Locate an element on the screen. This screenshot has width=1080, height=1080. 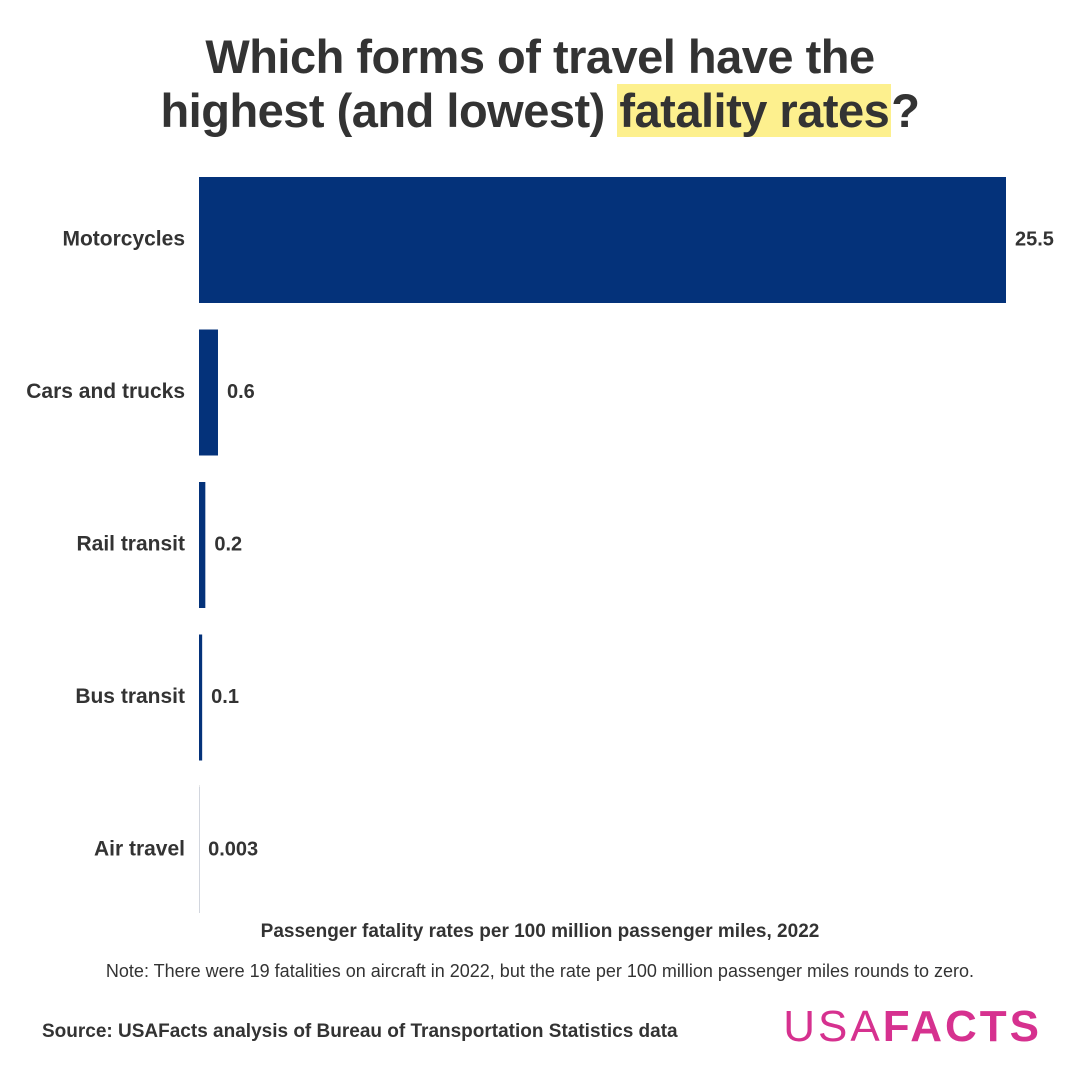
usafacts-logo: USAFACTS is located at coordinates (912, 1027).